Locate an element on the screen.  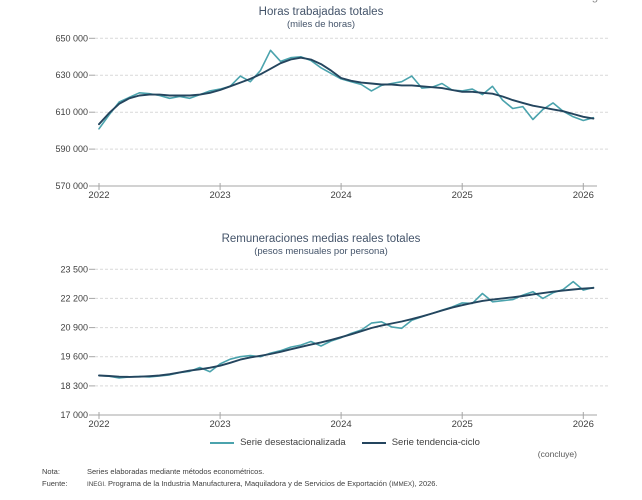
svg-text: 570 000 is located at coordinates (71, 186).